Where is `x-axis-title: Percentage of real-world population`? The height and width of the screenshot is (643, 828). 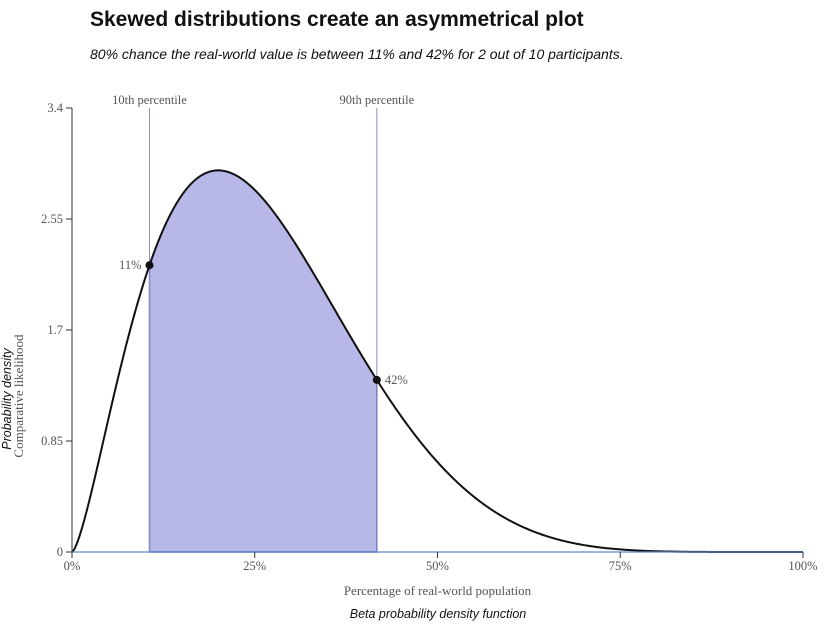
x-axis-title: Percentage of real-world population is located at coordinates (438, 590).